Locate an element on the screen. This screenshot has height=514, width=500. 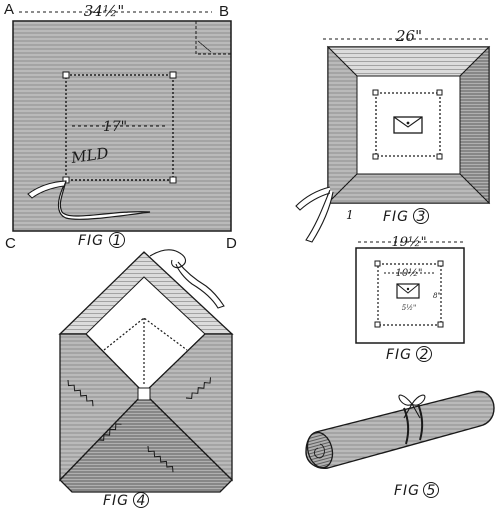
fig4-number: 4 is located at coordinates (141, 501).